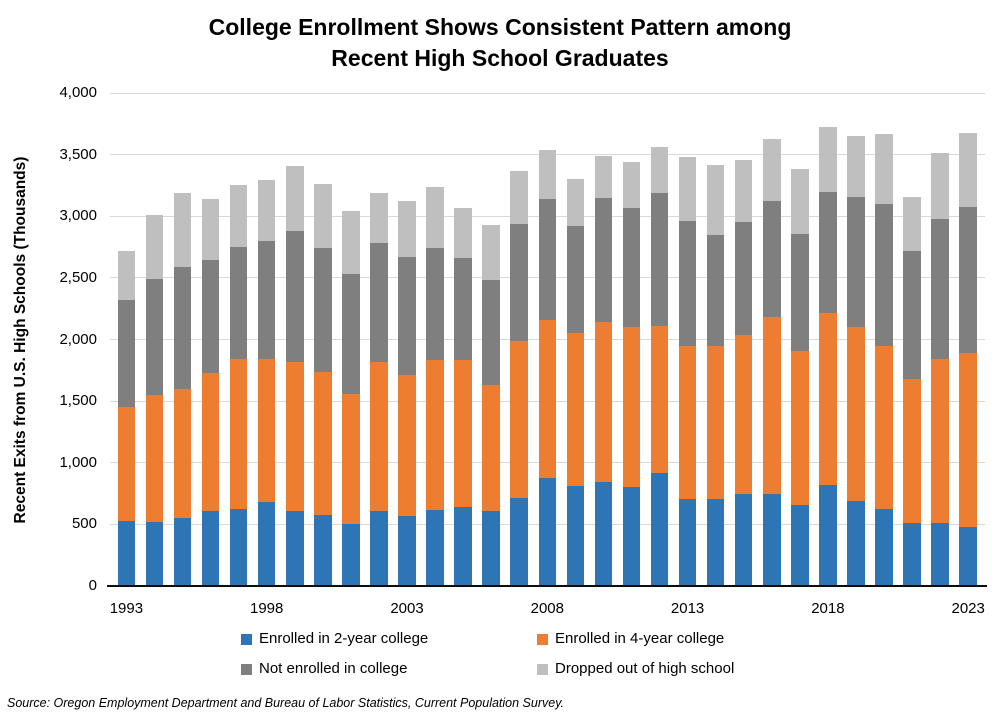 The width and height of the screenshot is (1000, 724). I want to click on y-tick-label: 0, so click(92, 585).